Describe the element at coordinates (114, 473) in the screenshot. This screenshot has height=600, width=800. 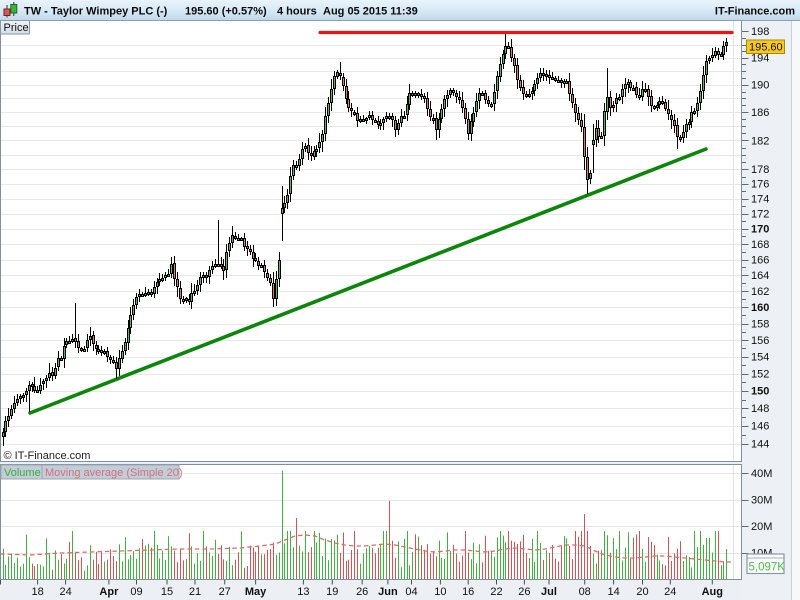
I see `svg-text: Moving average (Simple 20)` at that location.